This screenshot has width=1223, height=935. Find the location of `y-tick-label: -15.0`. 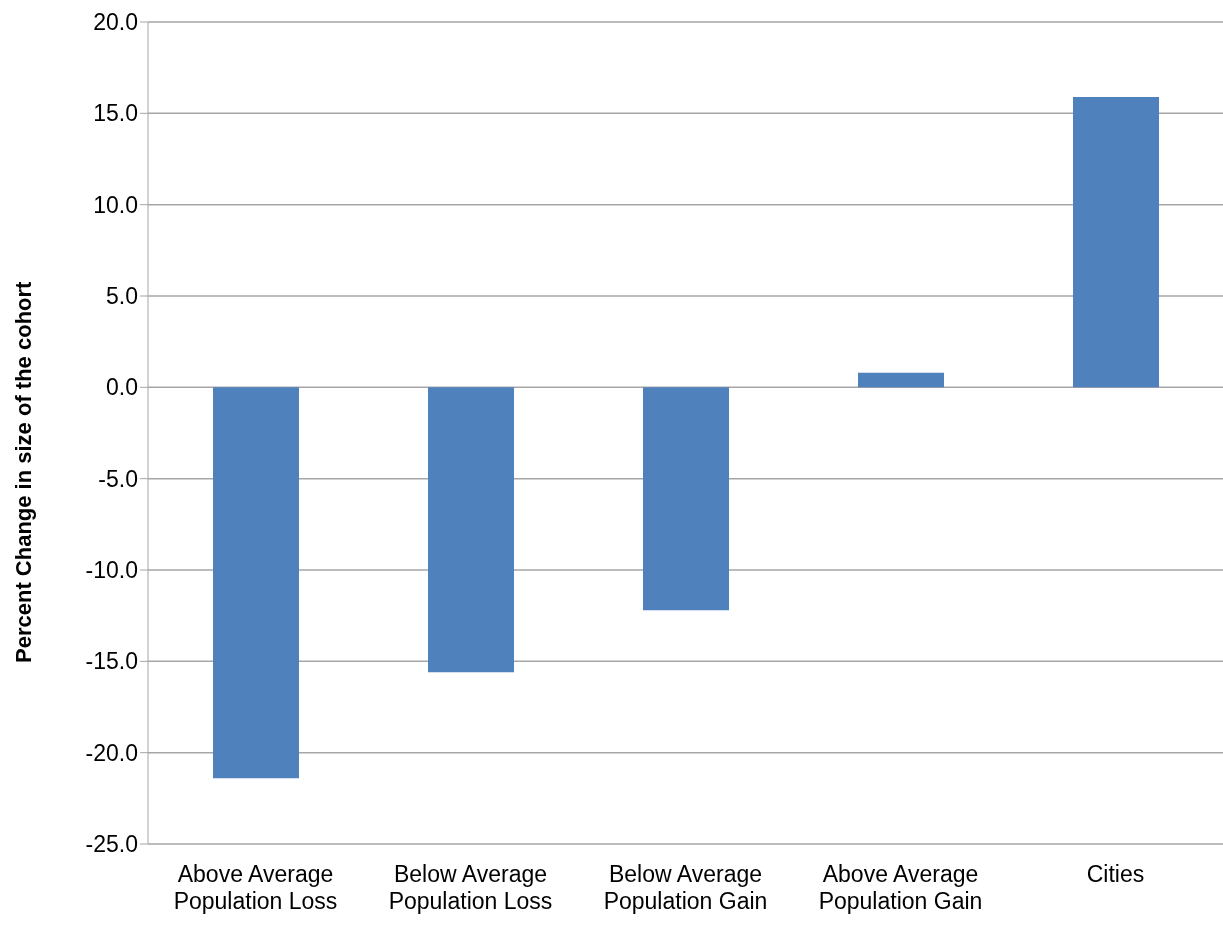

y-tick-label: -15.0 is located at coordinates (111, 661).